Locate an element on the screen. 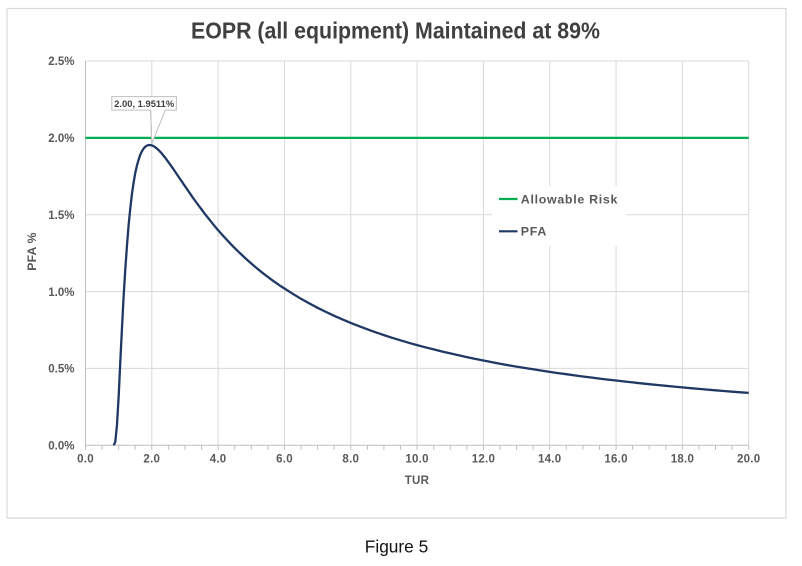 The height and width of the screenshot is (566, 802). svg-text: 14.0 is located at coordinates (549, 460).